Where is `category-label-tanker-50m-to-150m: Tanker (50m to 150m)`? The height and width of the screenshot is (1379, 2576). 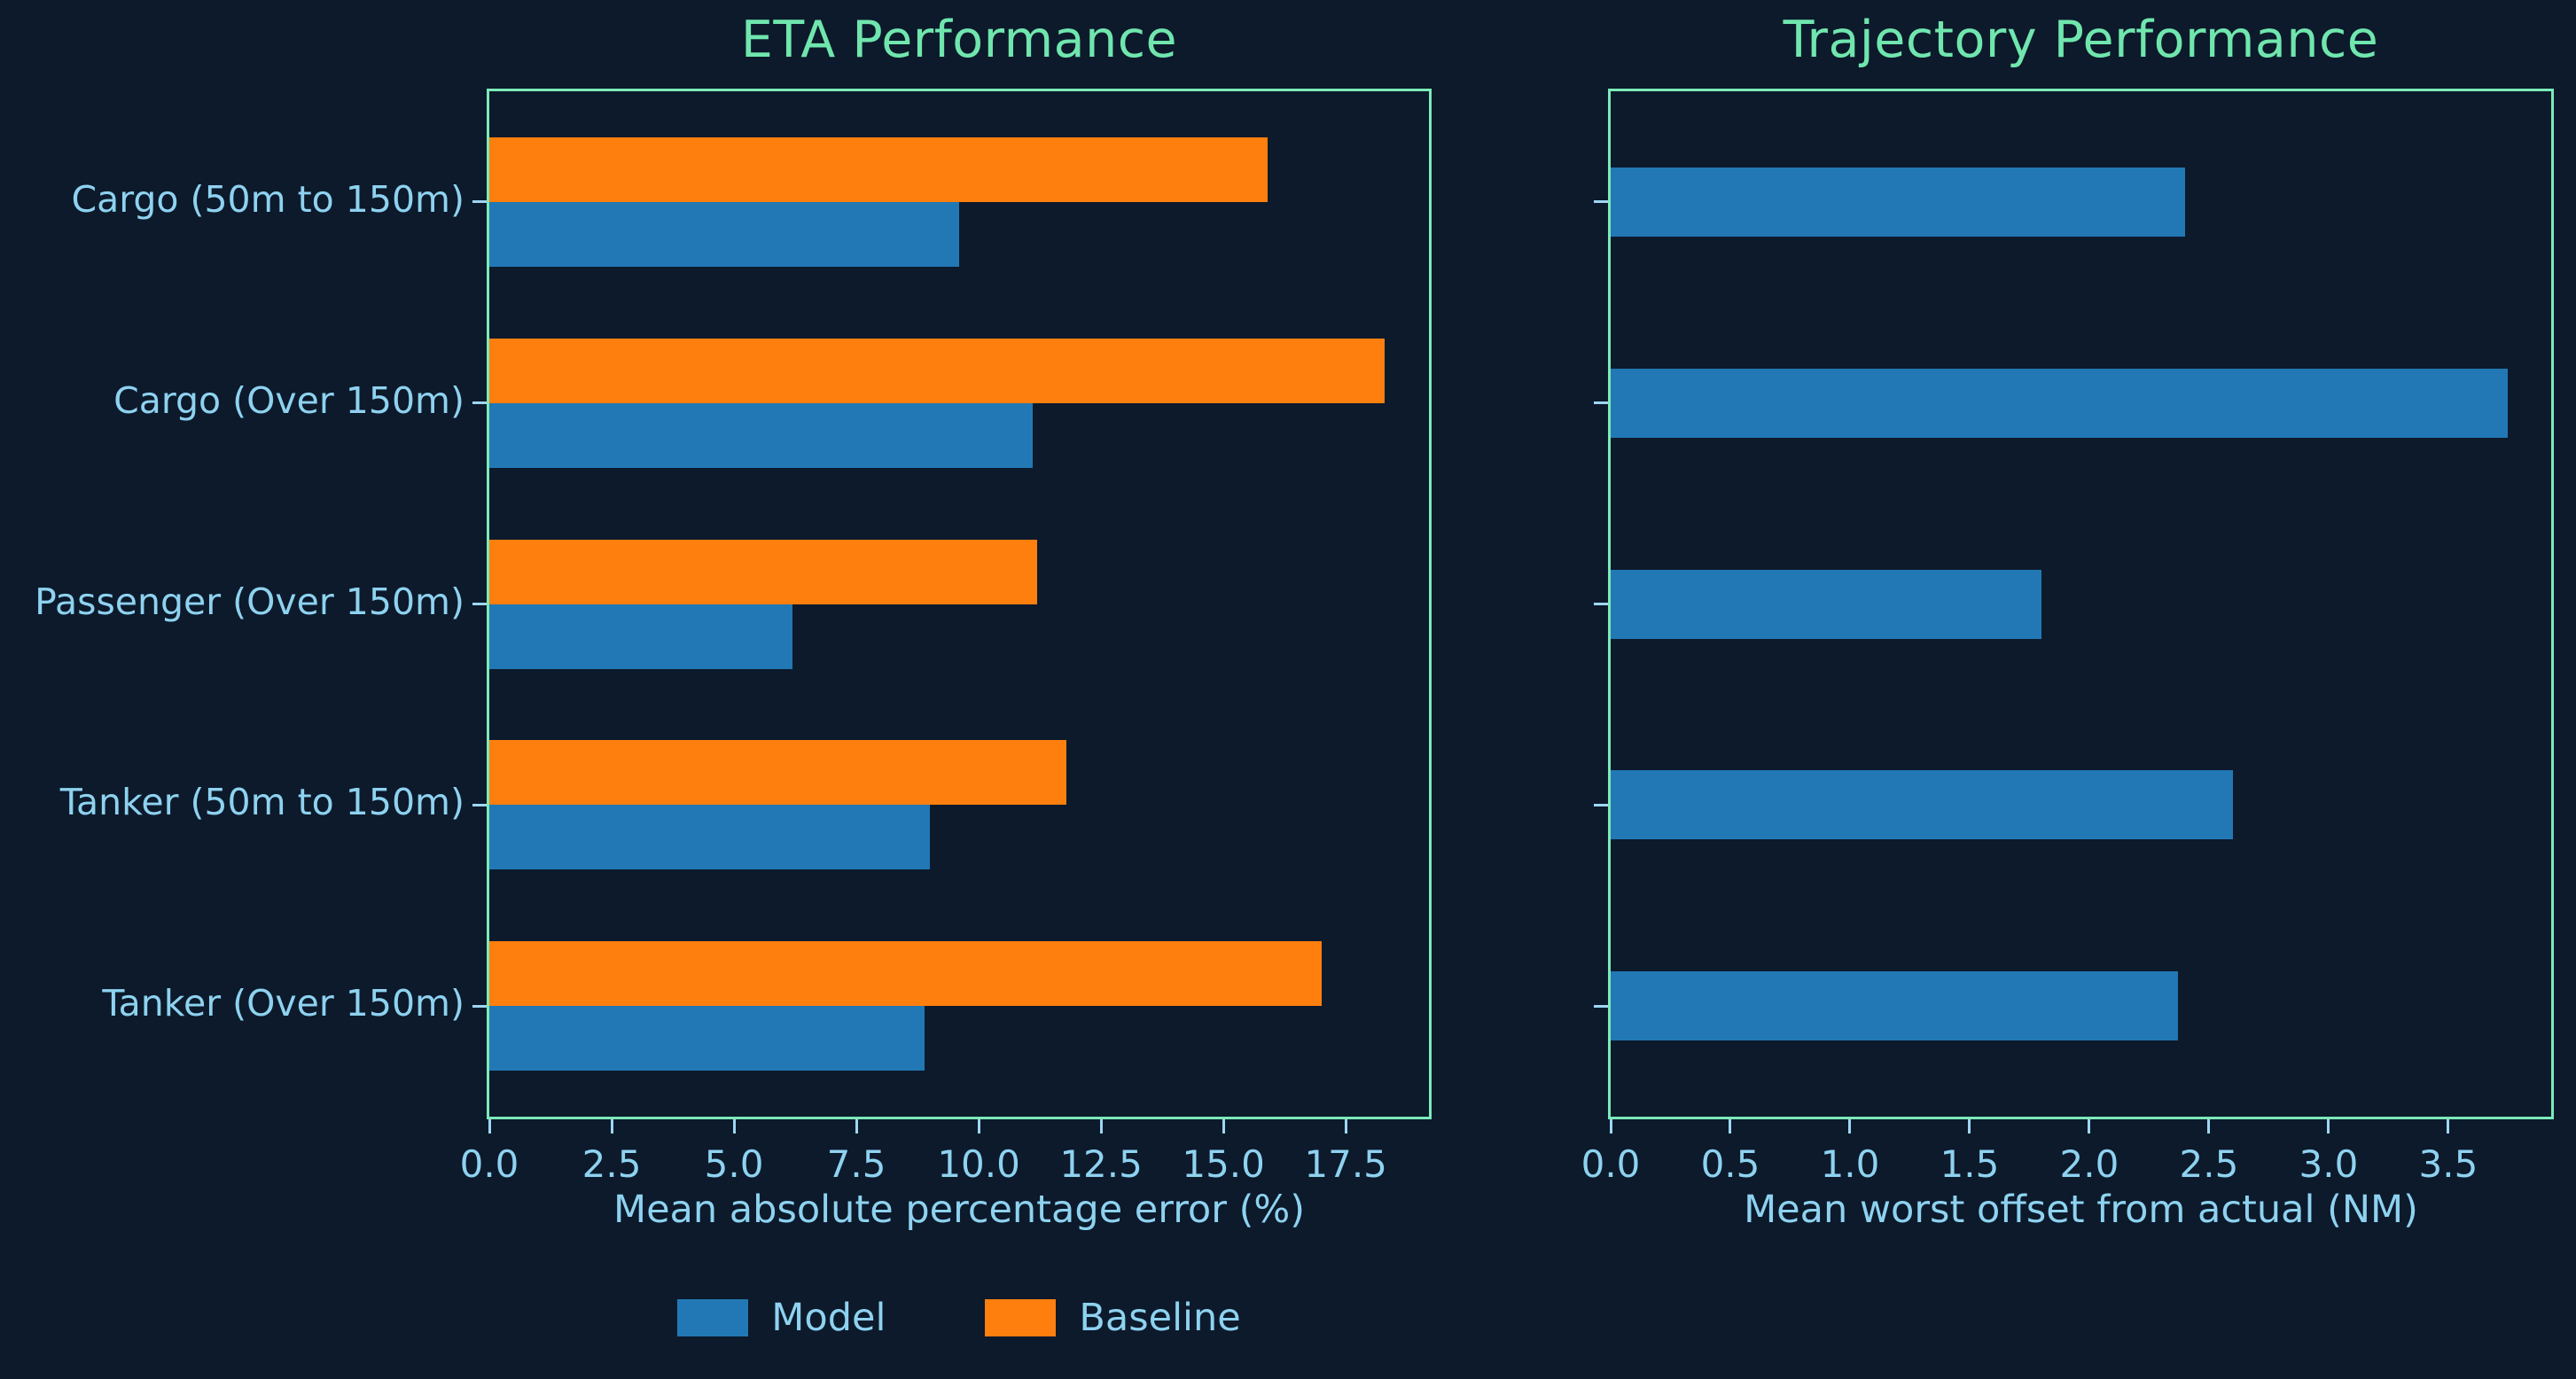
category-label-tanker-50m-to-150m: Tanker (50m to 150m) is located at coordinates (261, 802).